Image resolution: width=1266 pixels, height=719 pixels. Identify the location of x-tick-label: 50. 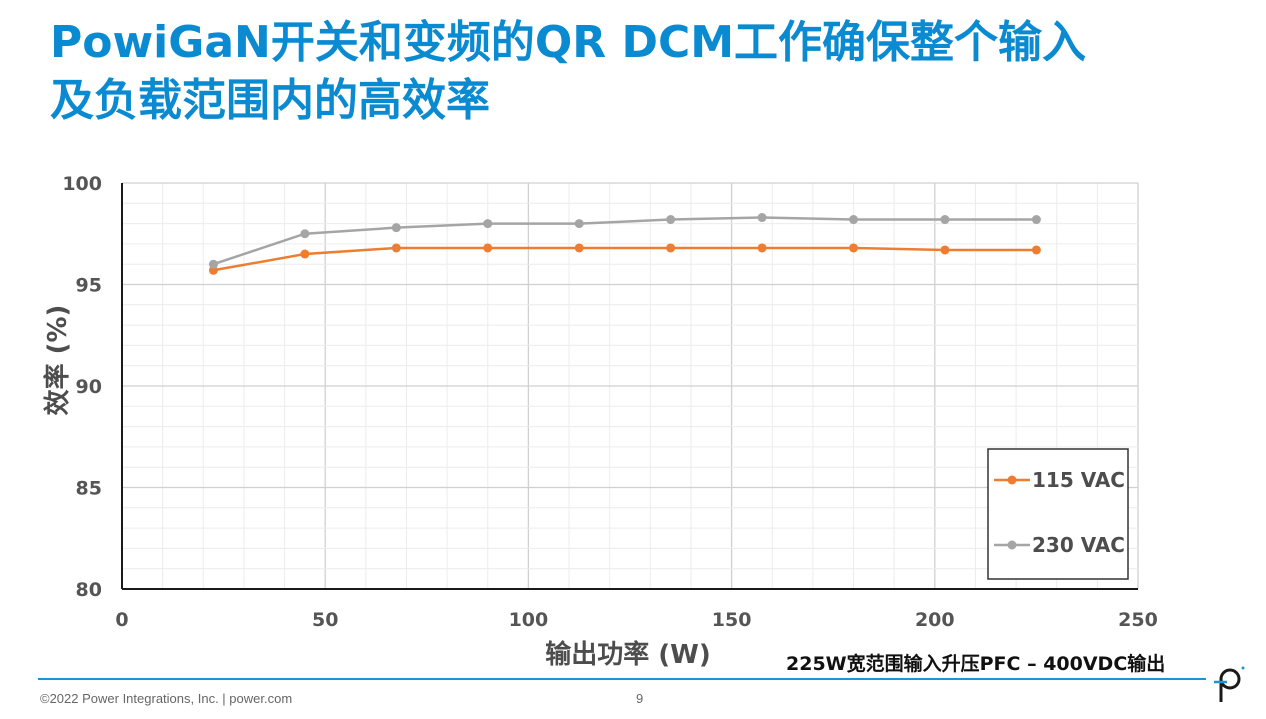
(325, 620).